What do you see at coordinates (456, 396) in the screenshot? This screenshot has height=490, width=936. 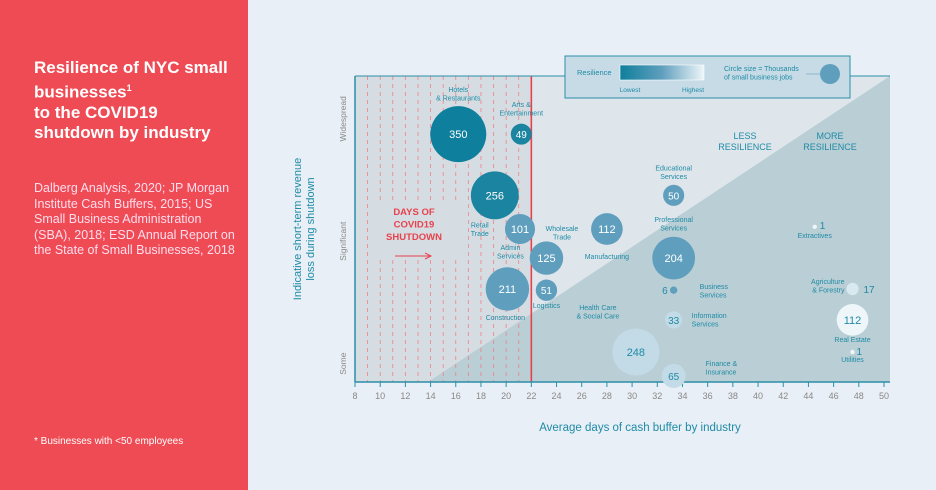 I see `x-tick-label: 16` at bounding box center [456, 396].